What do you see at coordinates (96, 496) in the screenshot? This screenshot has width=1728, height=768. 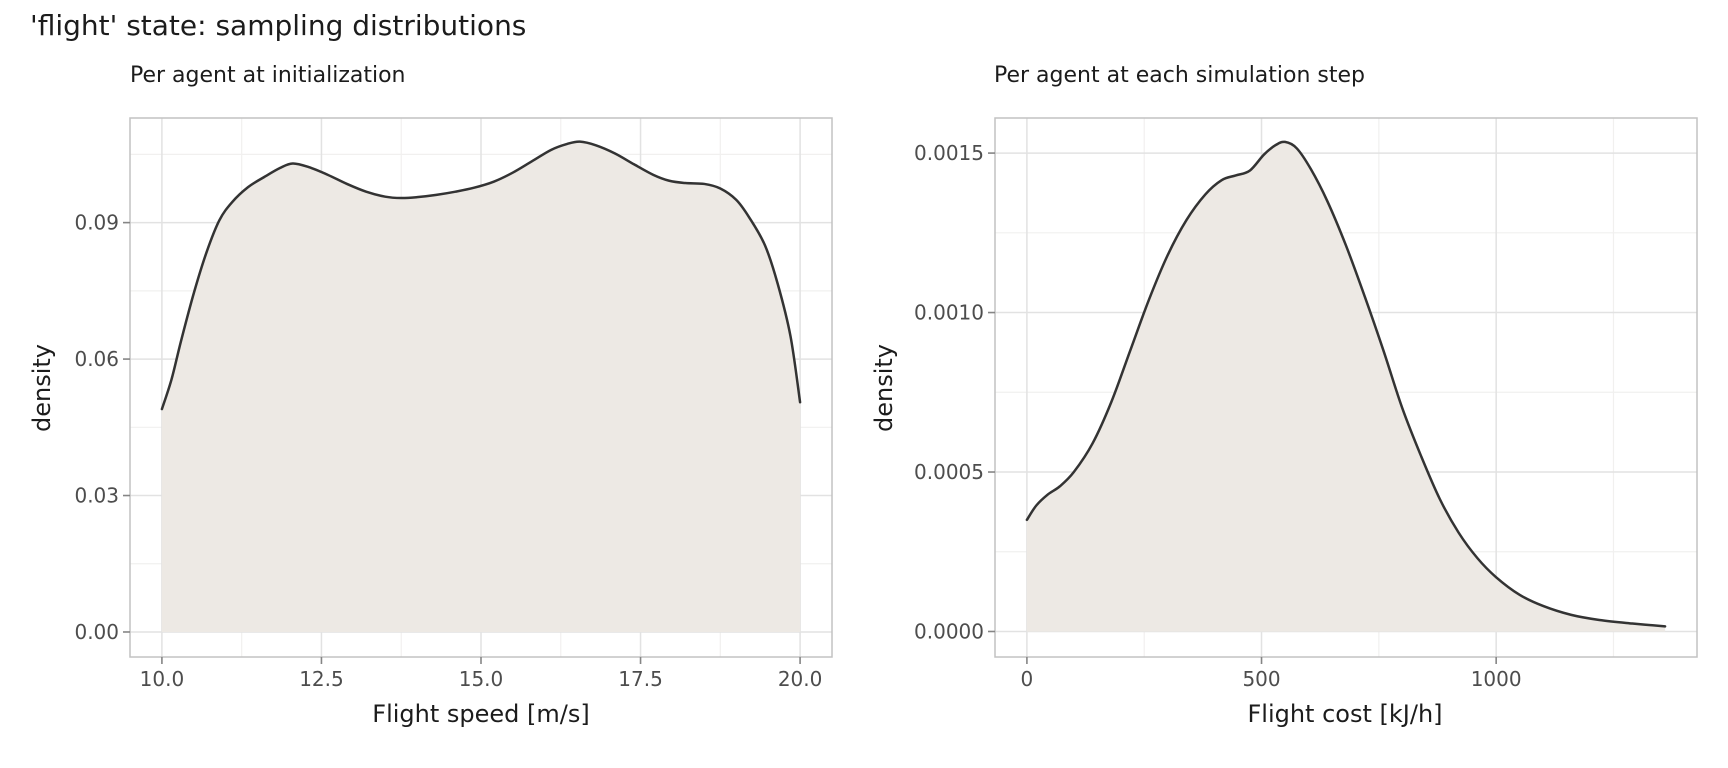 I see `y-tick-label: 0.03` at bounding box center [96, 496].